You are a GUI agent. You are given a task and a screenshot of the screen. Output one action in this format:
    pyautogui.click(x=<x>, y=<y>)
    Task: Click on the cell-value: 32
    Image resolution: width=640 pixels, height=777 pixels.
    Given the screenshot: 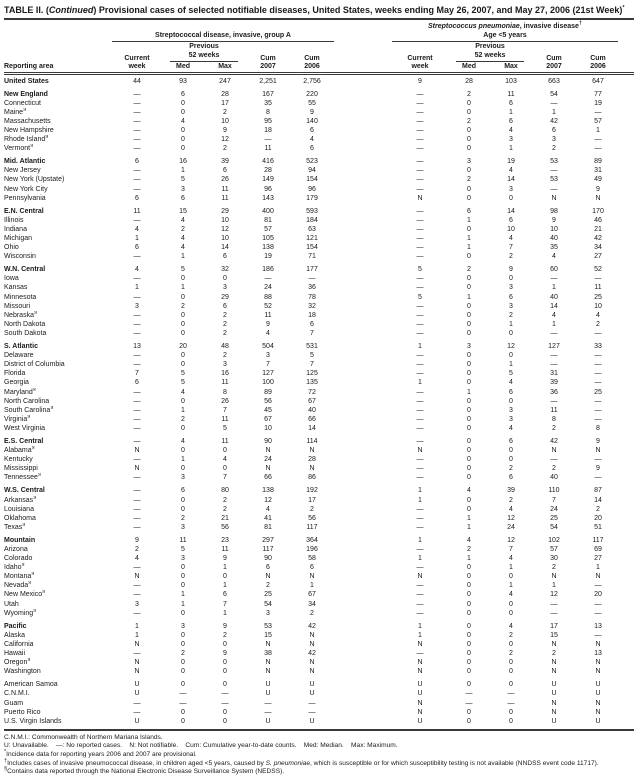 What is the action you would take?
    pyautogui.click(x=225, y=270)
    